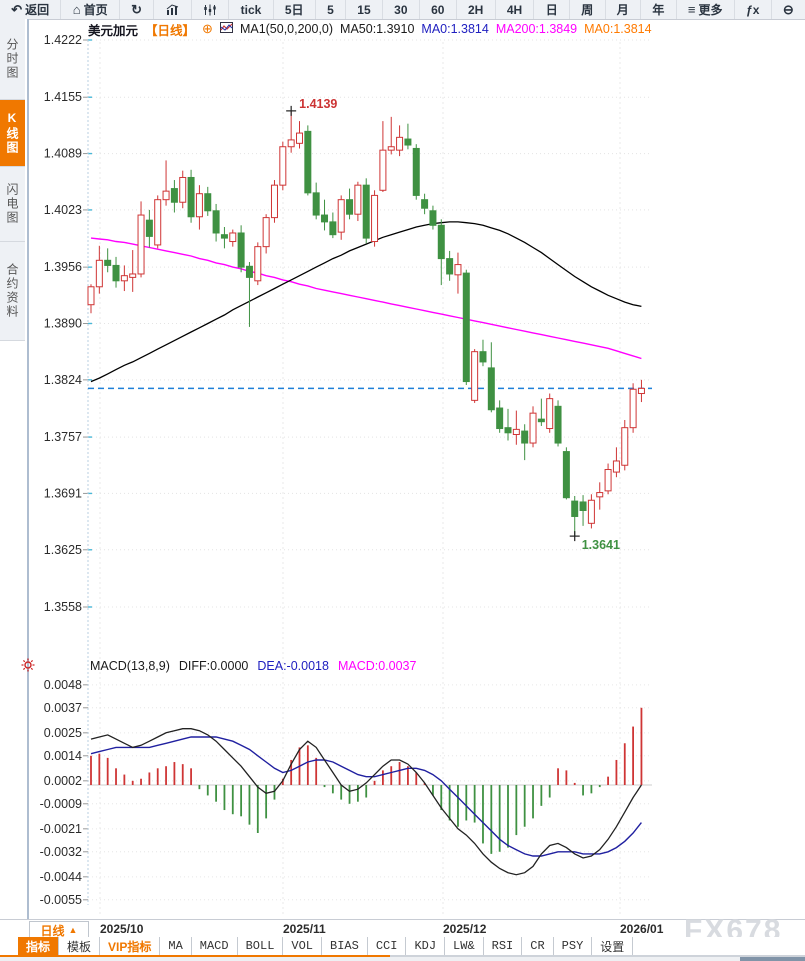 The width and height of the screenshot is (805, 961). What do you see at coordinates (207, 28) in the screenshot?
I see `add-overlay-icon: ⊕` at bounding box center [207, 28].